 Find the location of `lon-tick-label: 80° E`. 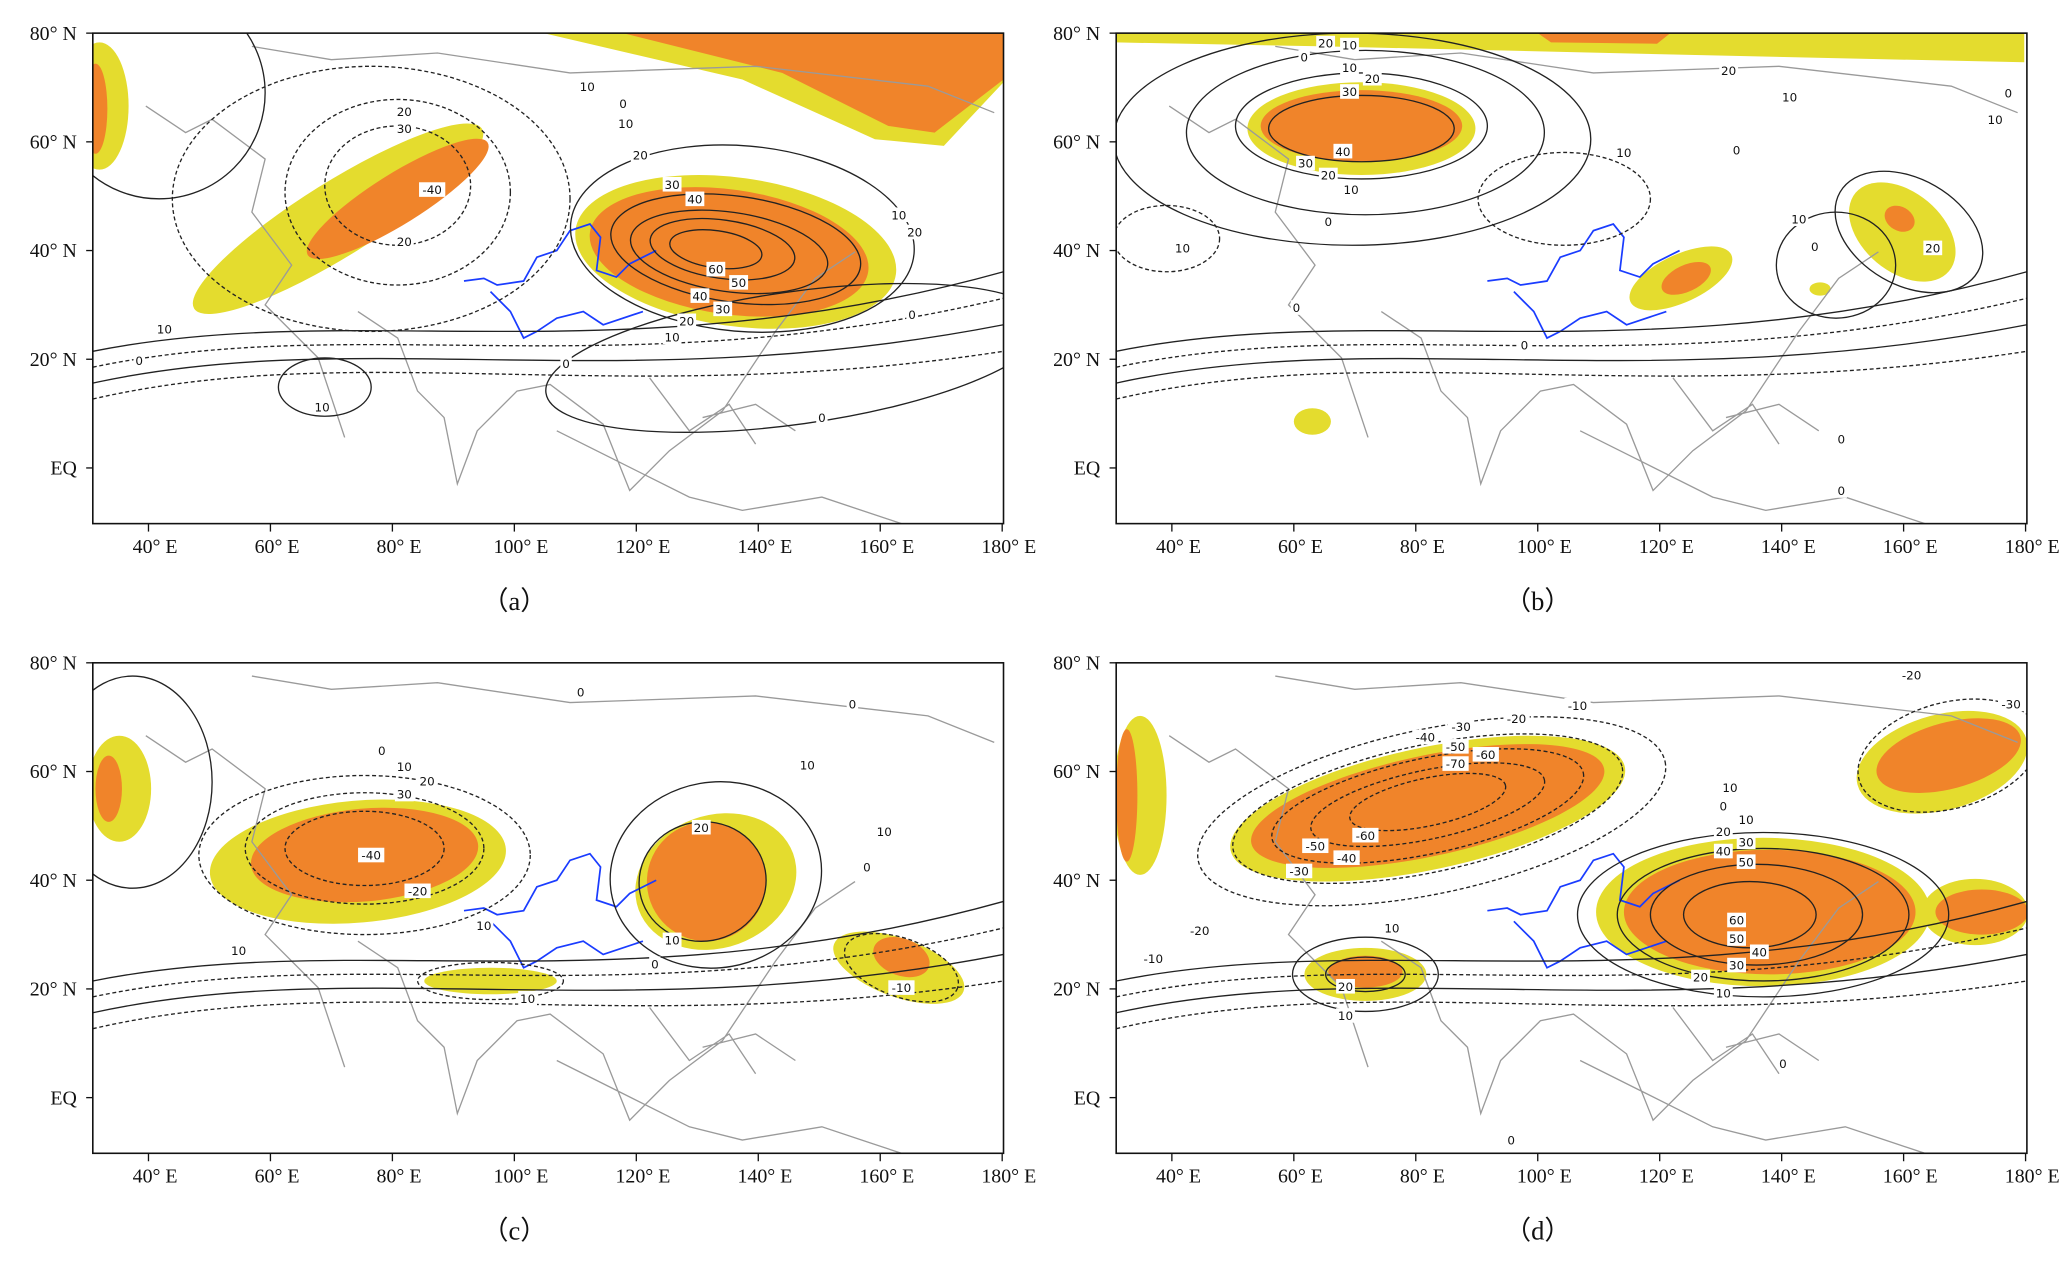

lon-tick-label: 80° E is located at coordinates (399, 547).